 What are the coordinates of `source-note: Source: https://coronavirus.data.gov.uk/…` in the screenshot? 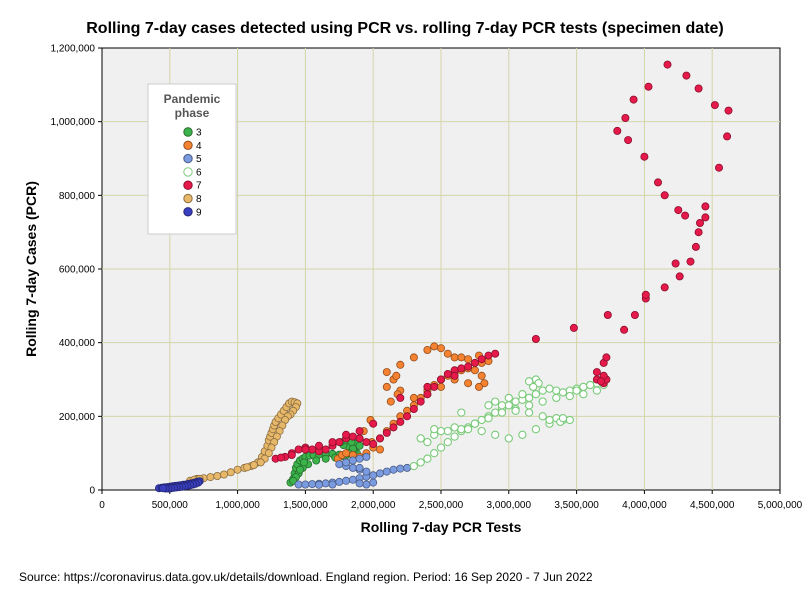 It's located at (306, 577).